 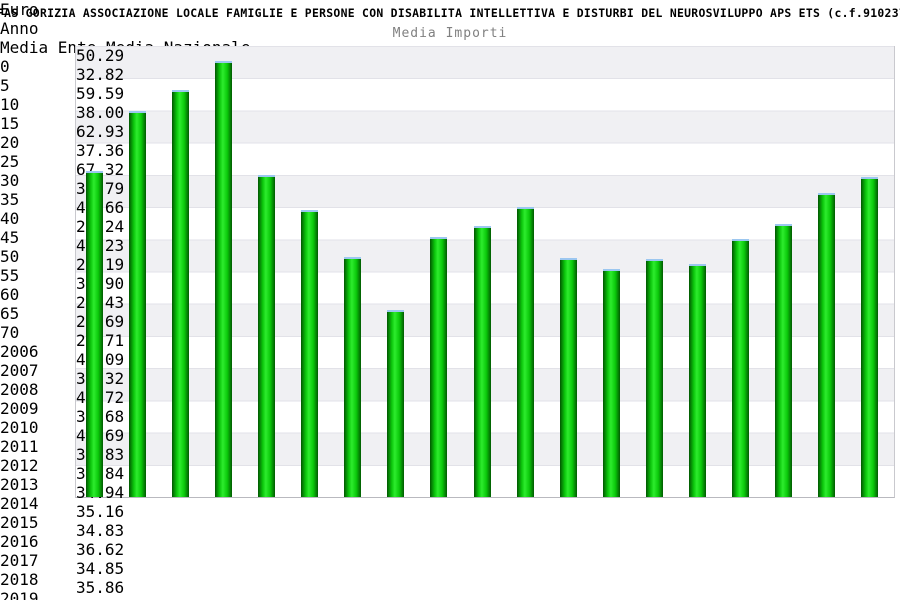 I want to click on bar-value-label: 34.79, so click(x=485, y=188).